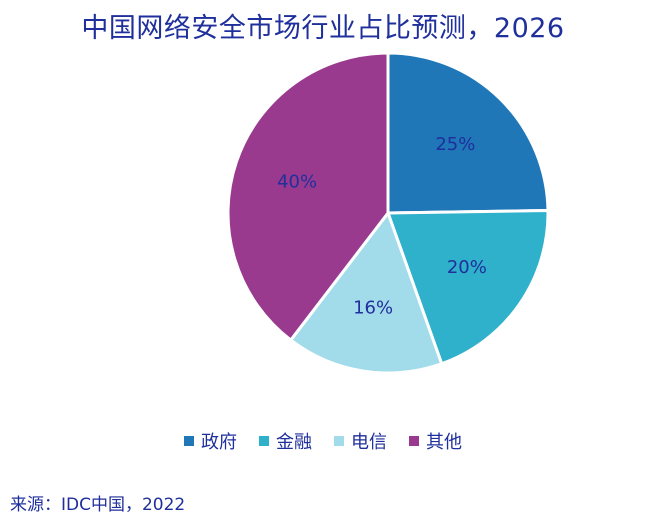  Describe the element at coordinates (98, 505) in the screenshot. I see `source-note: 来源：IDC中国，2022` at that location.